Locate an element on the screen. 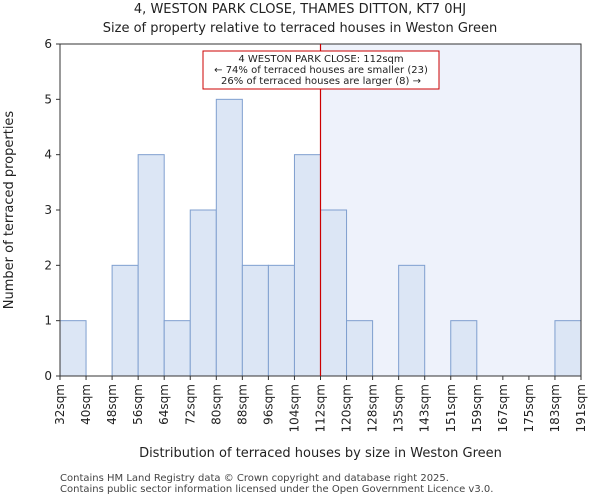 The image size is (600, 500). x-tick-label-191sqm: 191sqm is located at coordinates (581, 408).